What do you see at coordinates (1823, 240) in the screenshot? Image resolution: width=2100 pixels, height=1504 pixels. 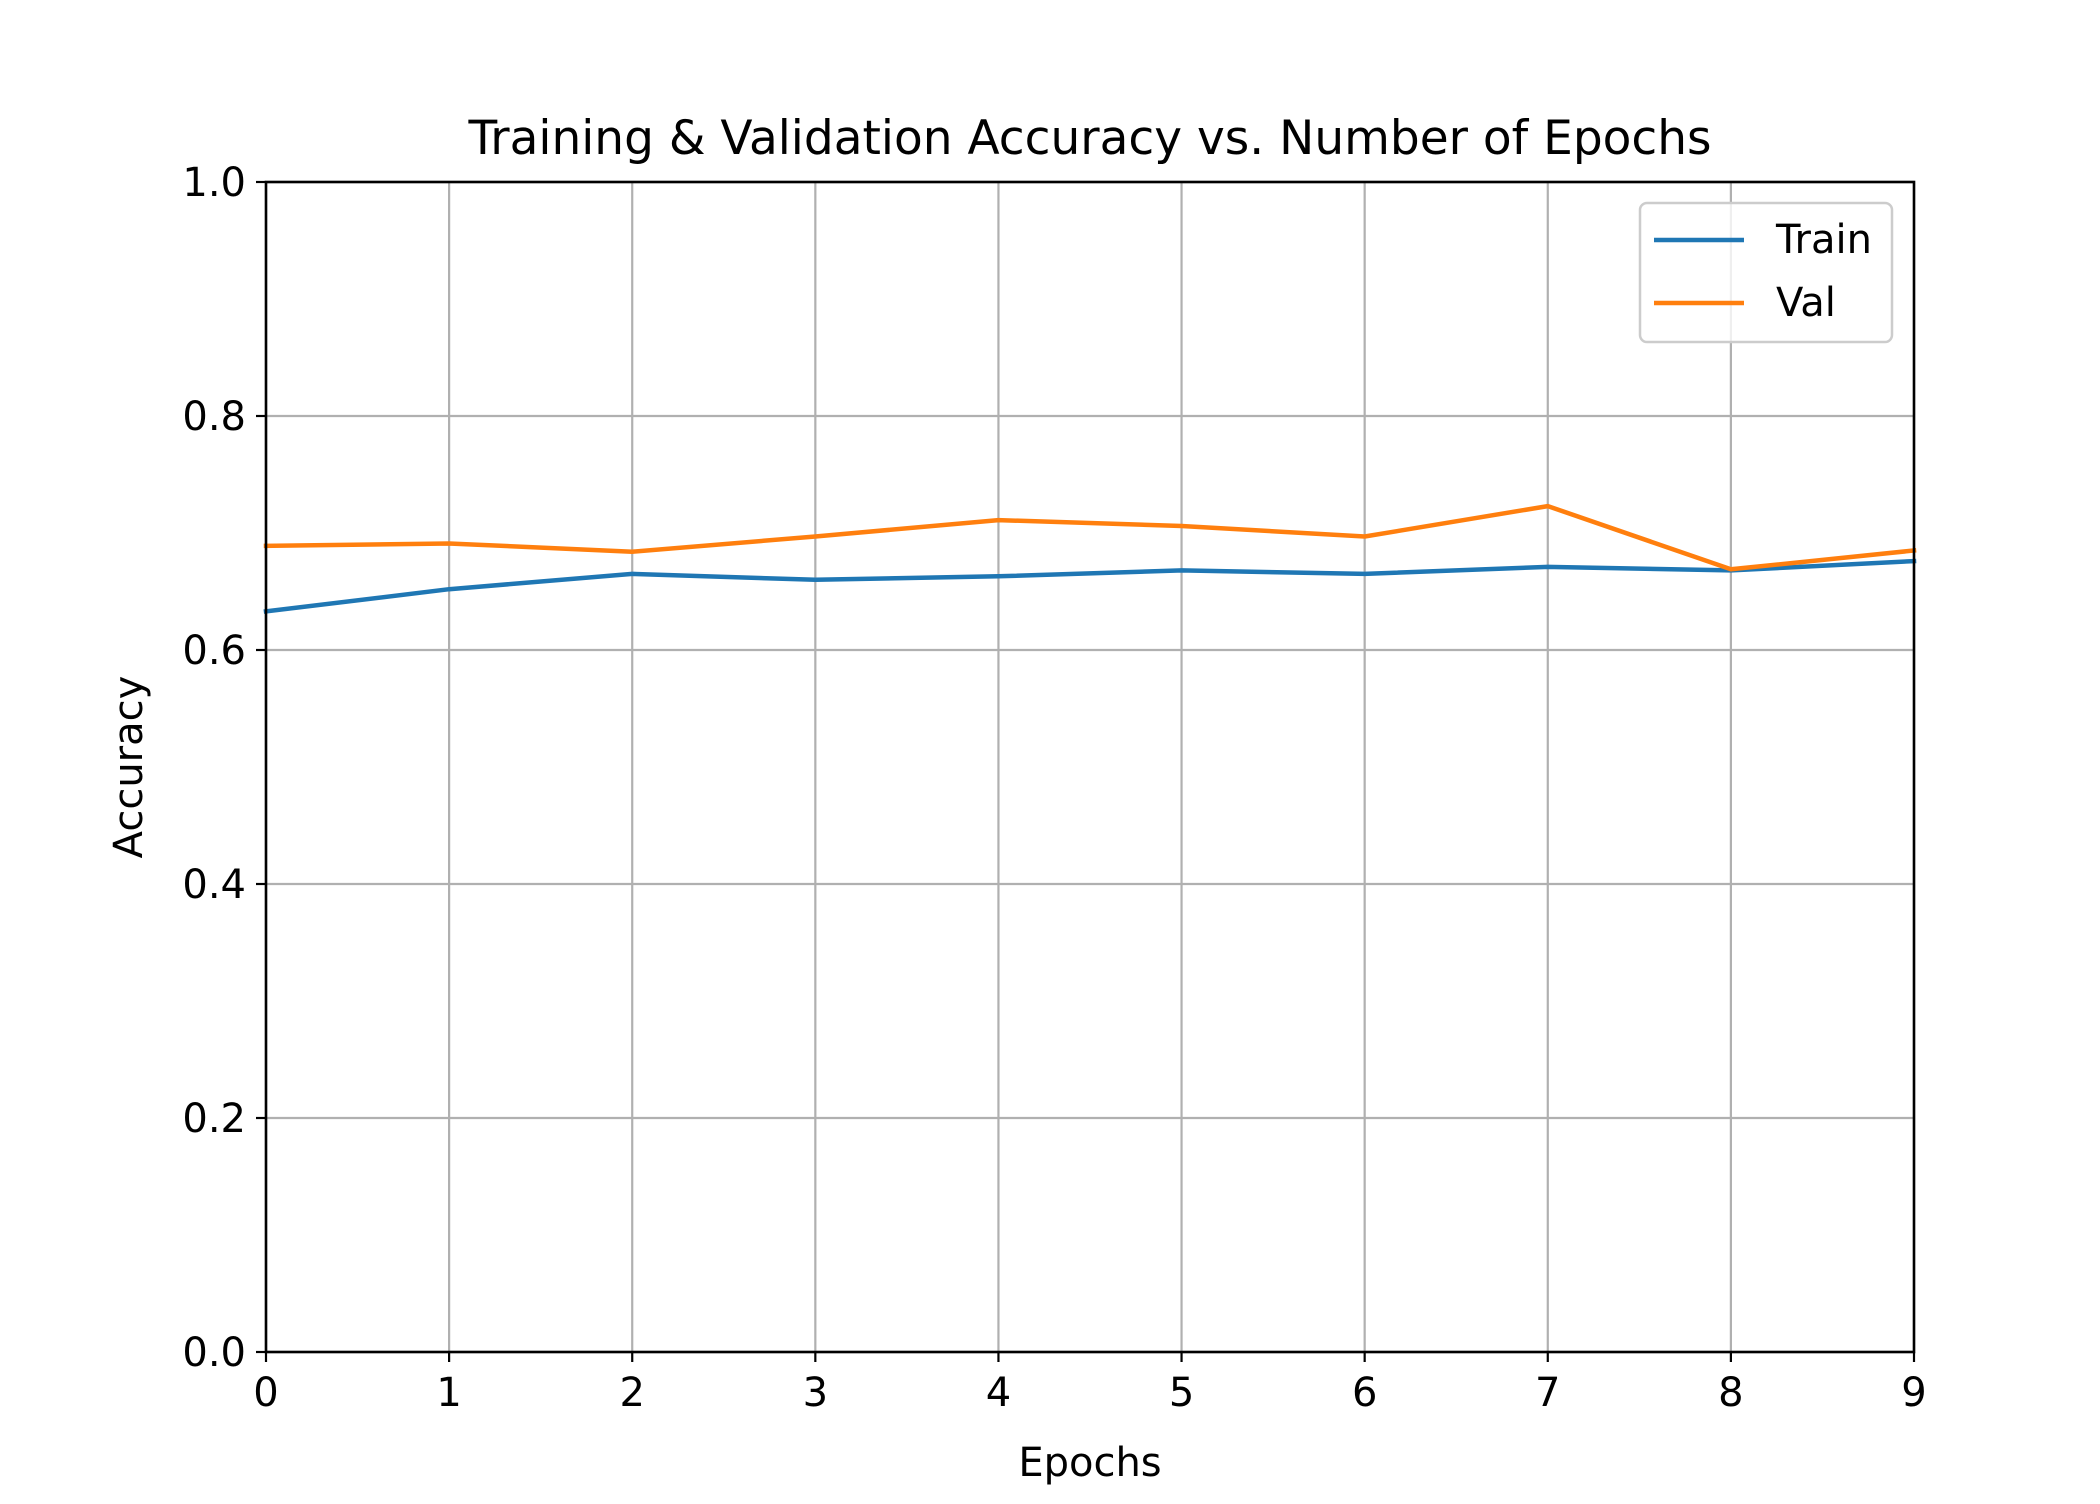 I see `legend-label-train: Train` at bounding box center [1823, 240].